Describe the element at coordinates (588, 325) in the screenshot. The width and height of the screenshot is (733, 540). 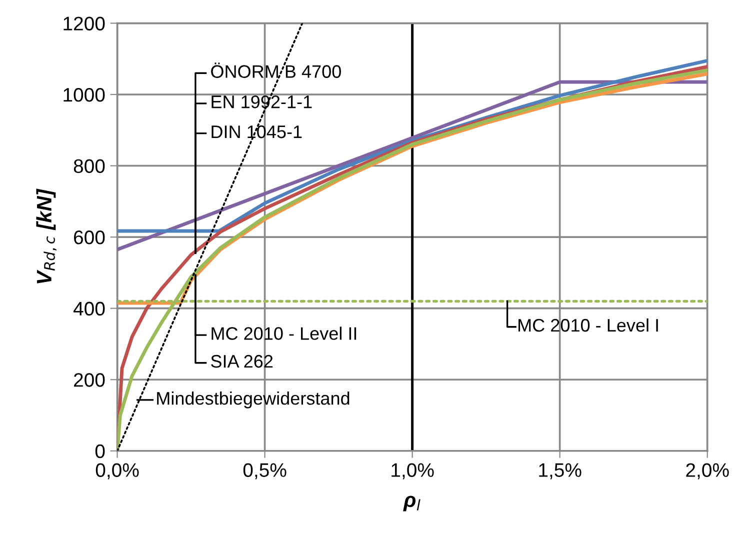
I see `annotation: MC 2010 - Level I` at that location.